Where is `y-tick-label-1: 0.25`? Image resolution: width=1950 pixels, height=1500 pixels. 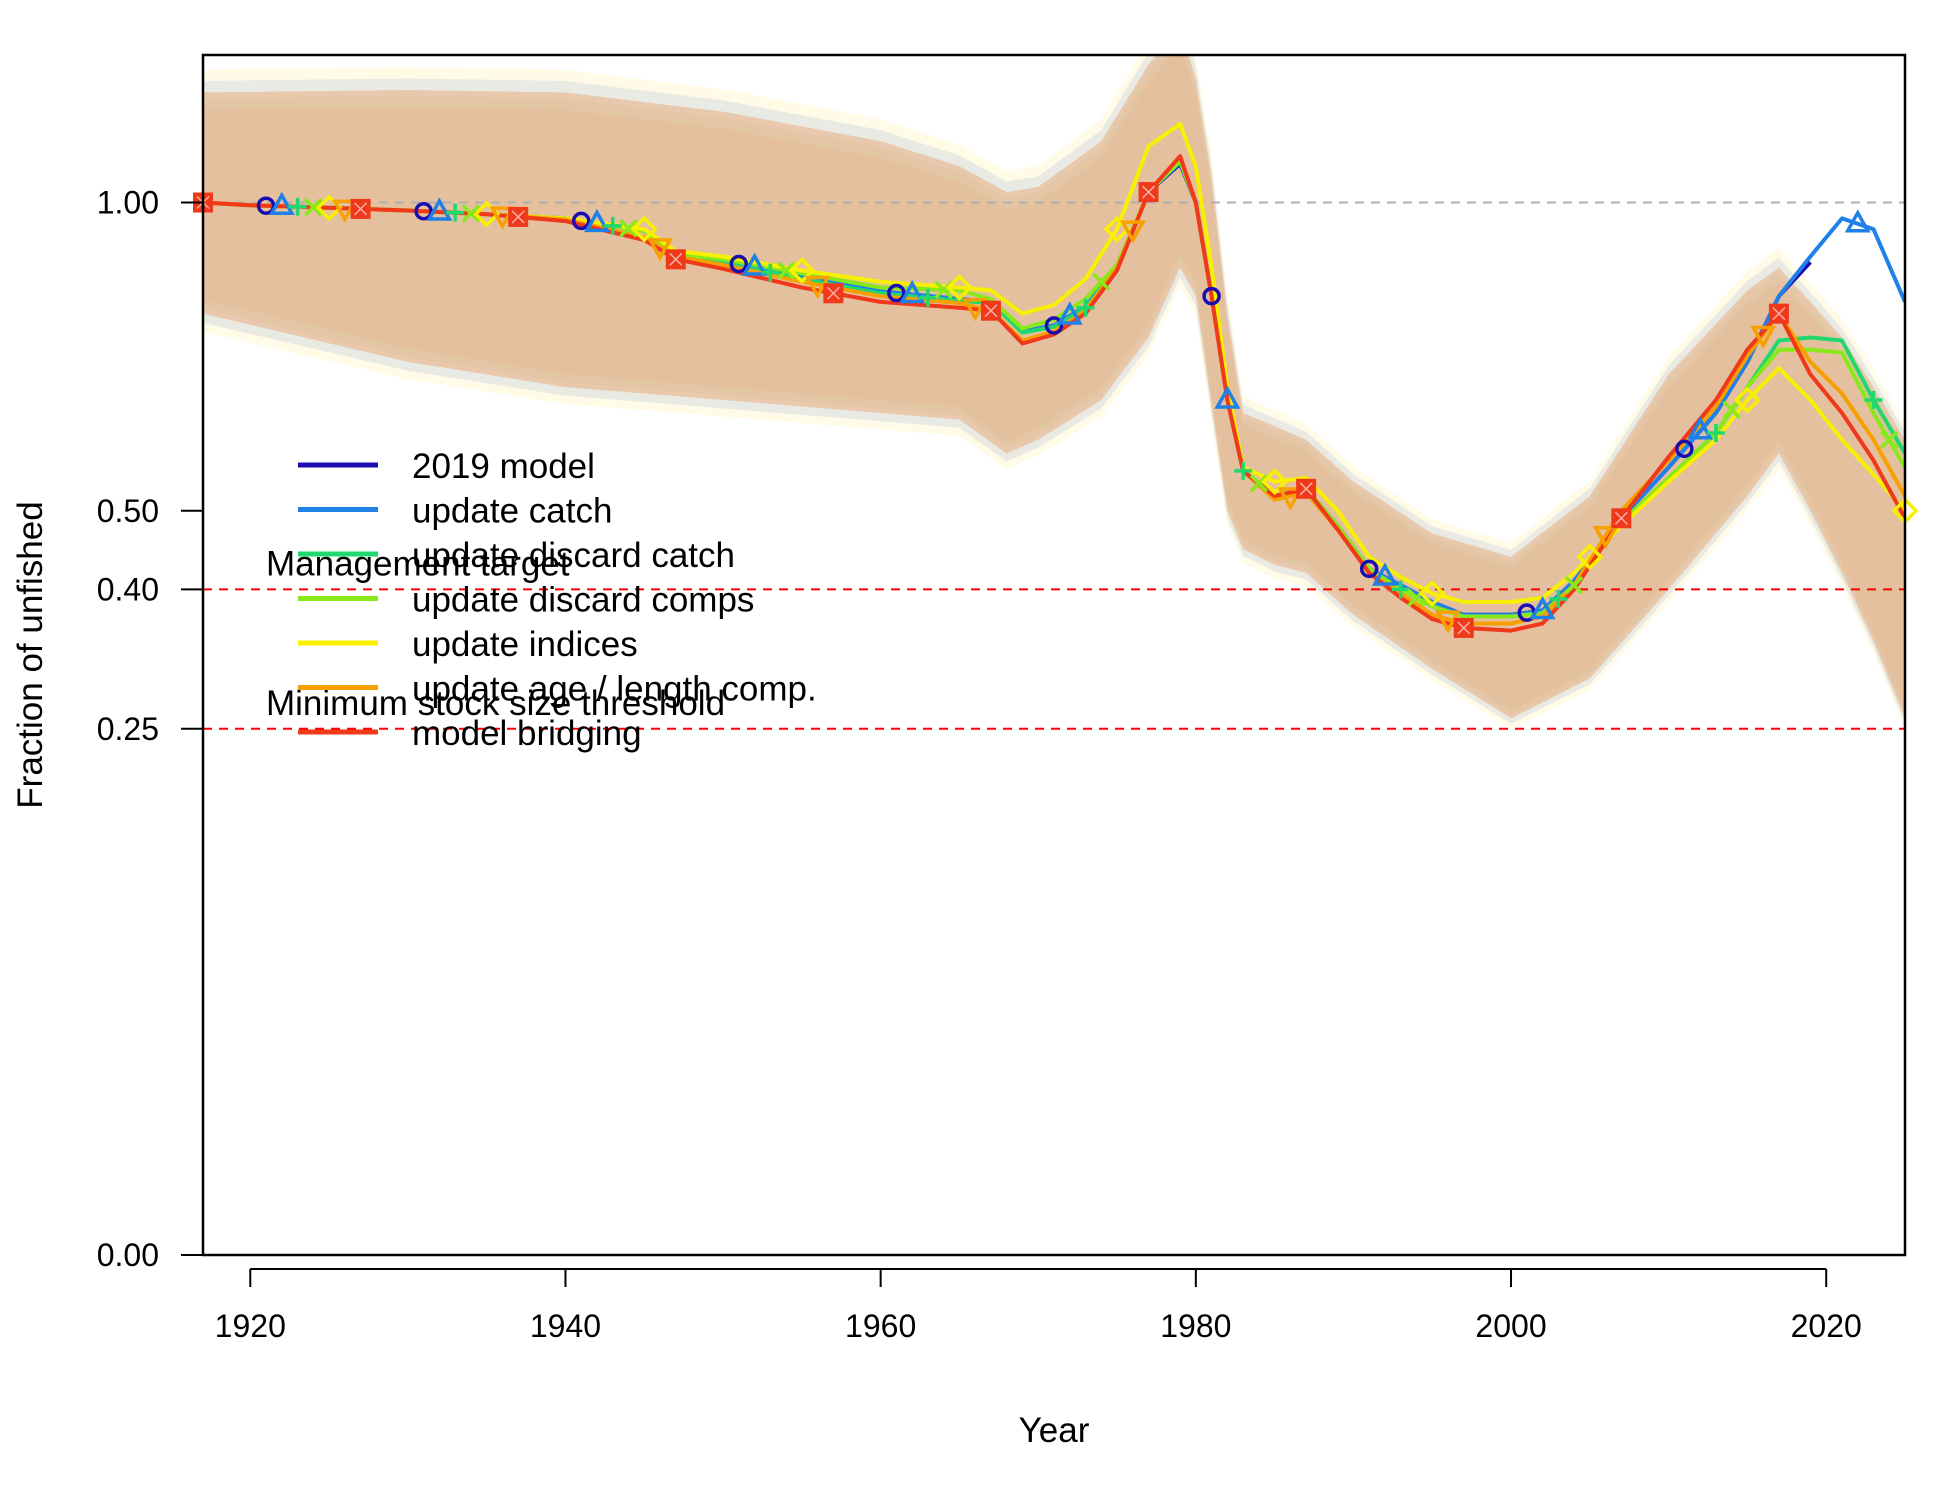
y-tick-label-1: 0.25 is located at coordinates (128, 729).